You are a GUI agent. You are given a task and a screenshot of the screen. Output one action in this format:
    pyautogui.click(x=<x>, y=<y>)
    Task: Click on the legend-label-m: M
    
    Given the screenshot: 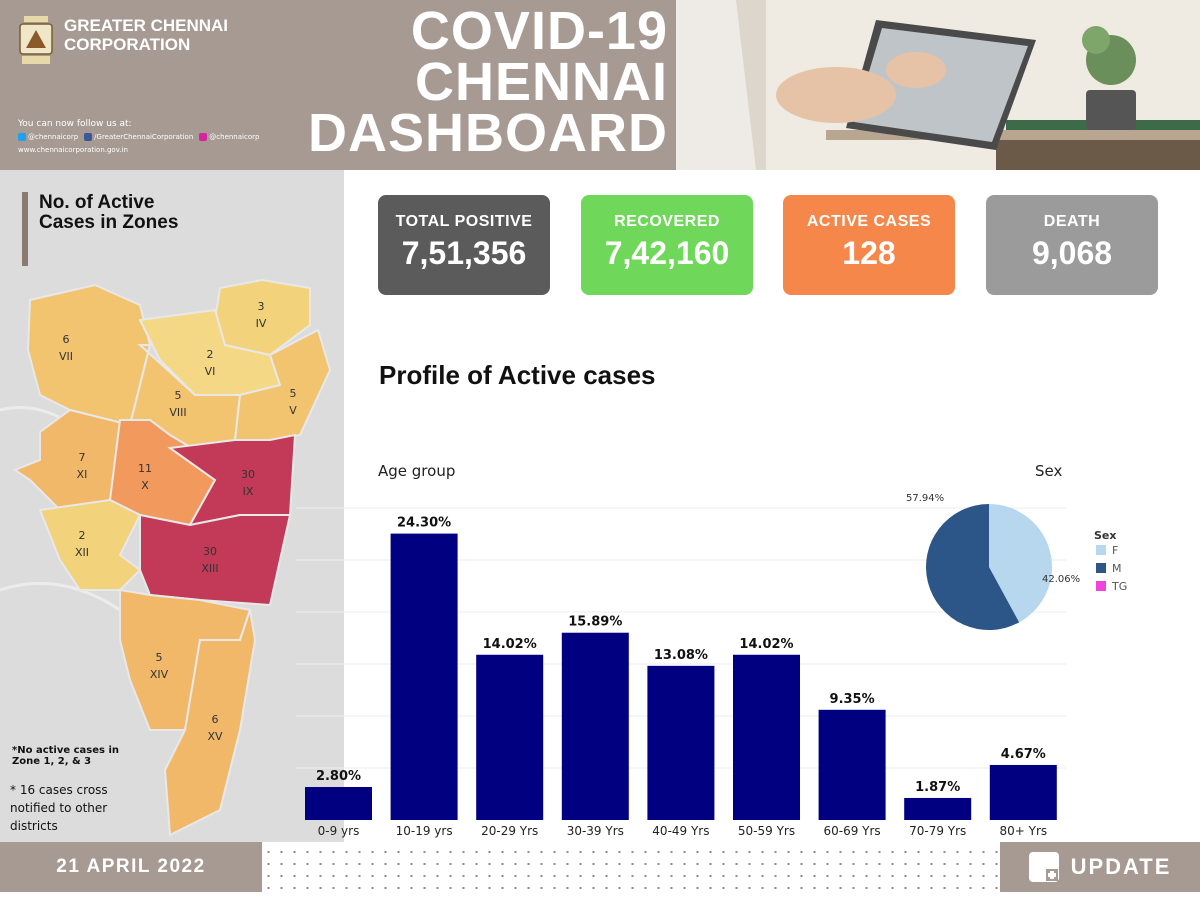 What is the action you would take?
    pyautogui.click(x=1117, y=568)
    